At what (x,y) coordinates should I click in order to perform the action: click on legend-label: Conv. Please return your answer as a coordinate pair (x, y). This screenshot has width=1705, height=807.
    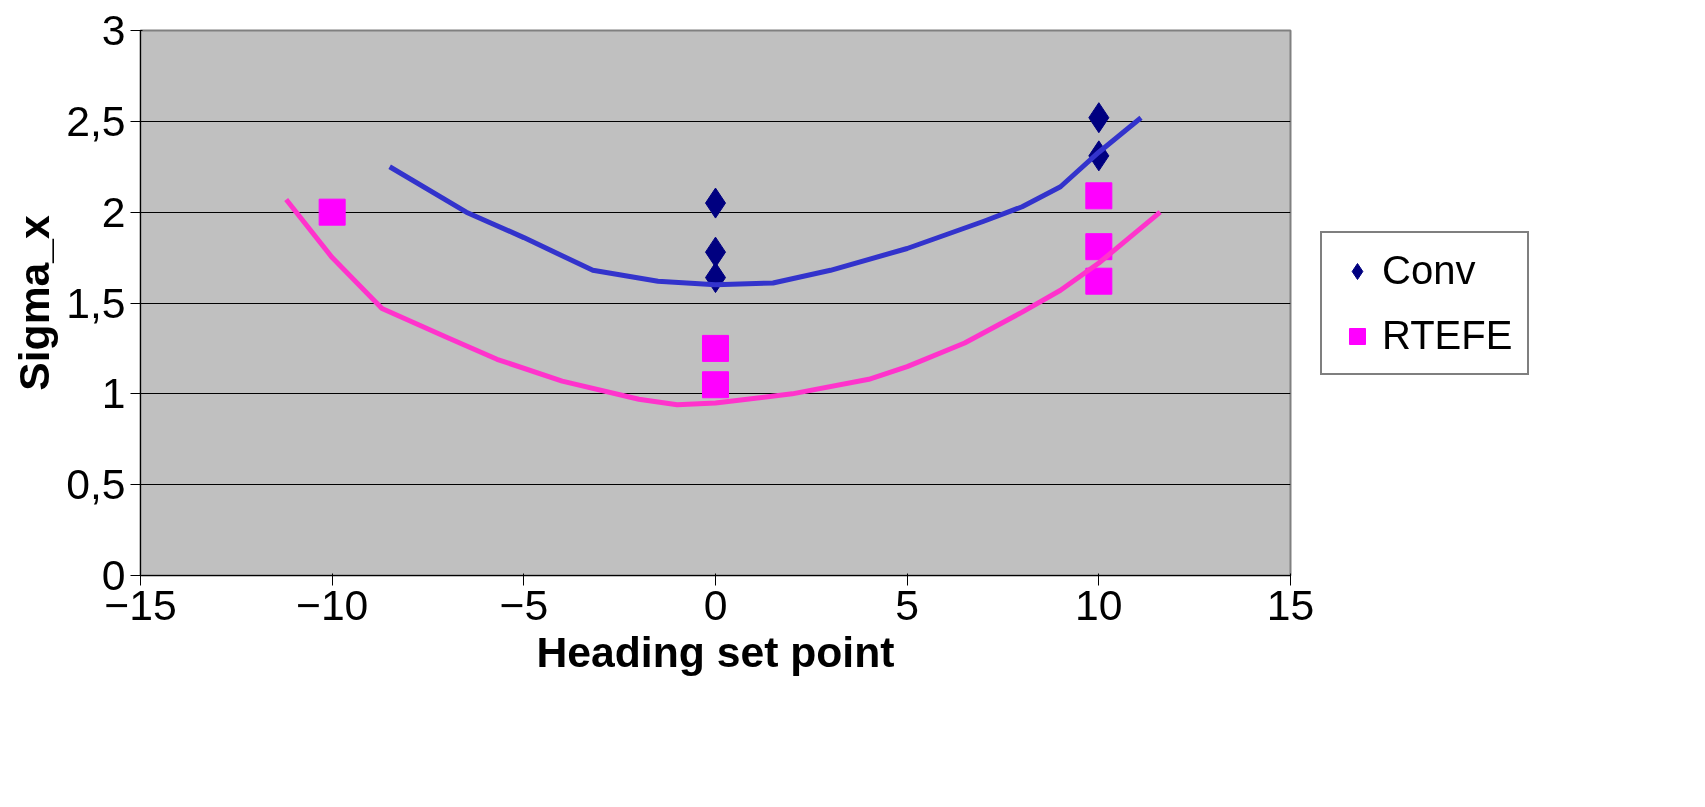
    Looking at the image, I should click on (1429, 270).